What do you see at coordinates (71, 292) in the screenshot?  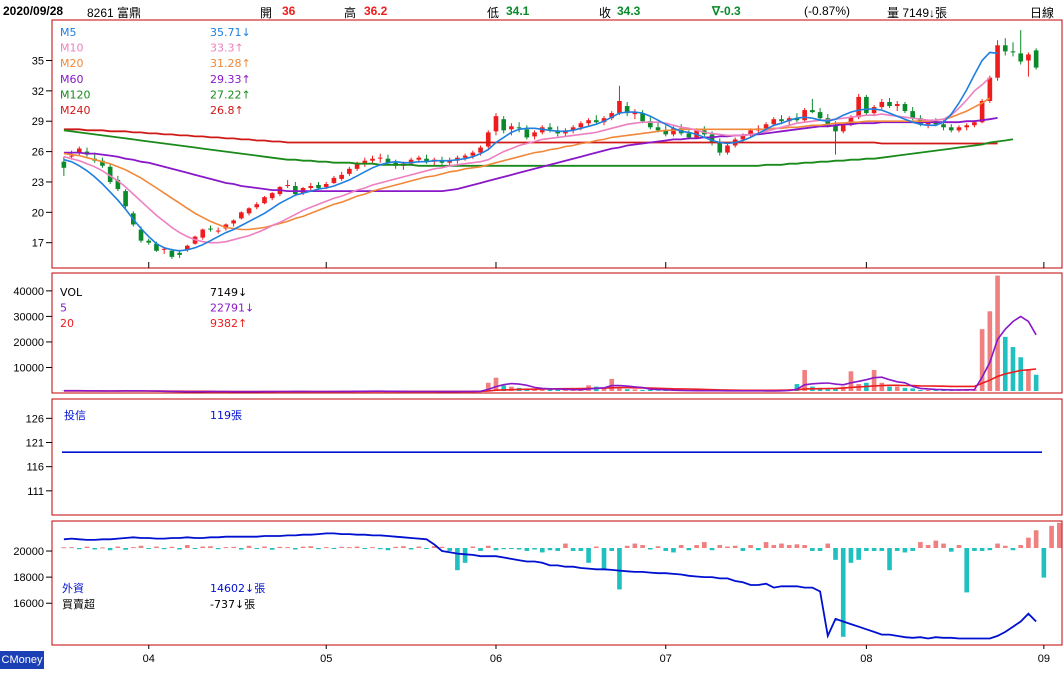 I see `legend-name: VOL` at bounding box center [71, 292].